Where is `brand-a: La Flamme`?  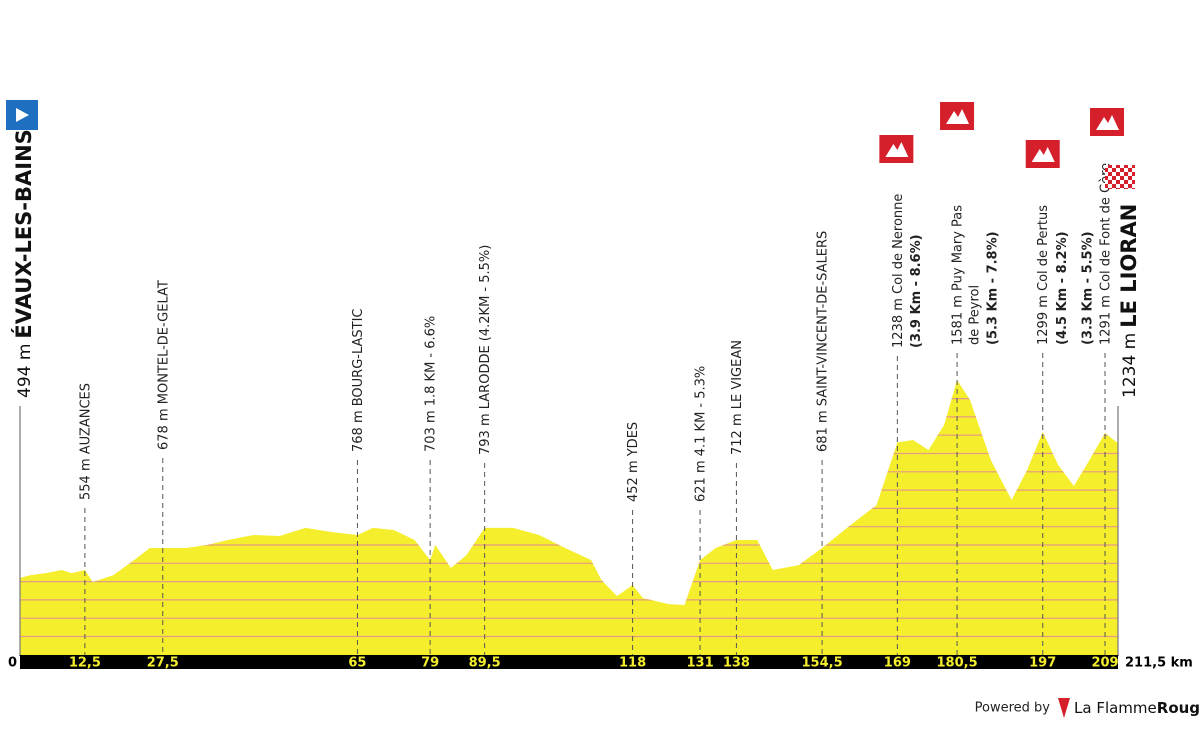
brand-a: La Flamme is located at coordinates (1115, 708).